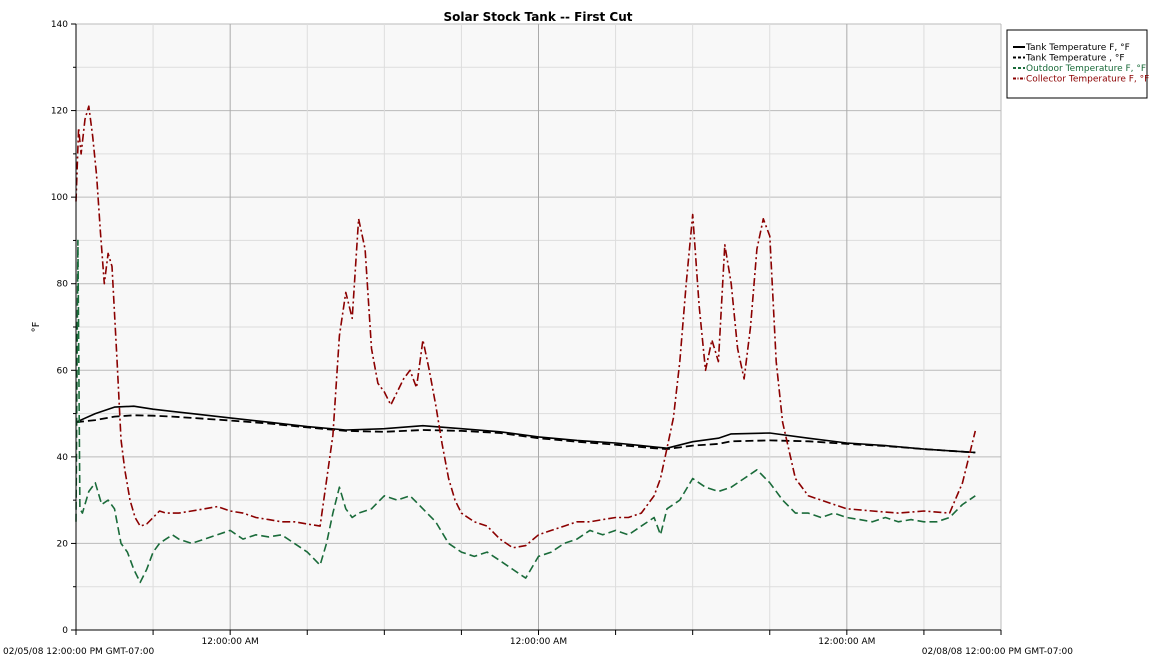 The height and width of the screenshot is (660, 1151). I want to click on y-ticks: 0 20 40 60 80 100 120 140, so click(63, 328).